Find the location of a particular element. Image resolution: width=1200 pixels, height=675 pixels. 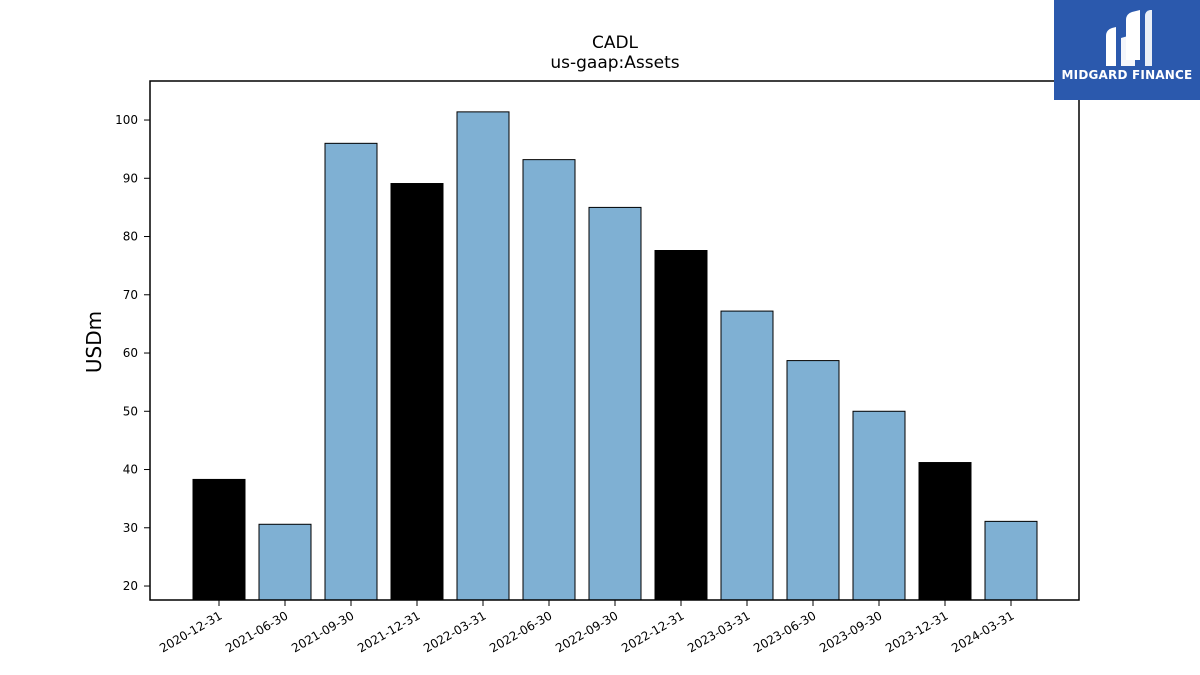

x-tick-label: 2020-12-31 is located at coordinates (190, 631).